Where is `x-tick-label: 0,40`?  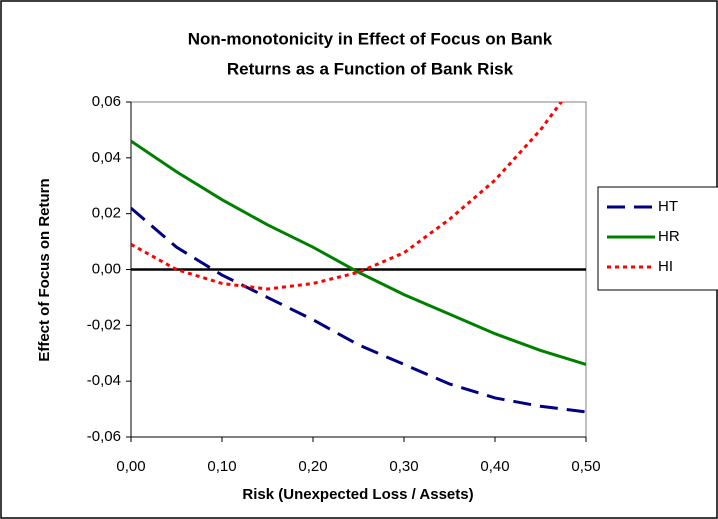
x-tick-label: 0,40 is located at coordinates (494, 466).